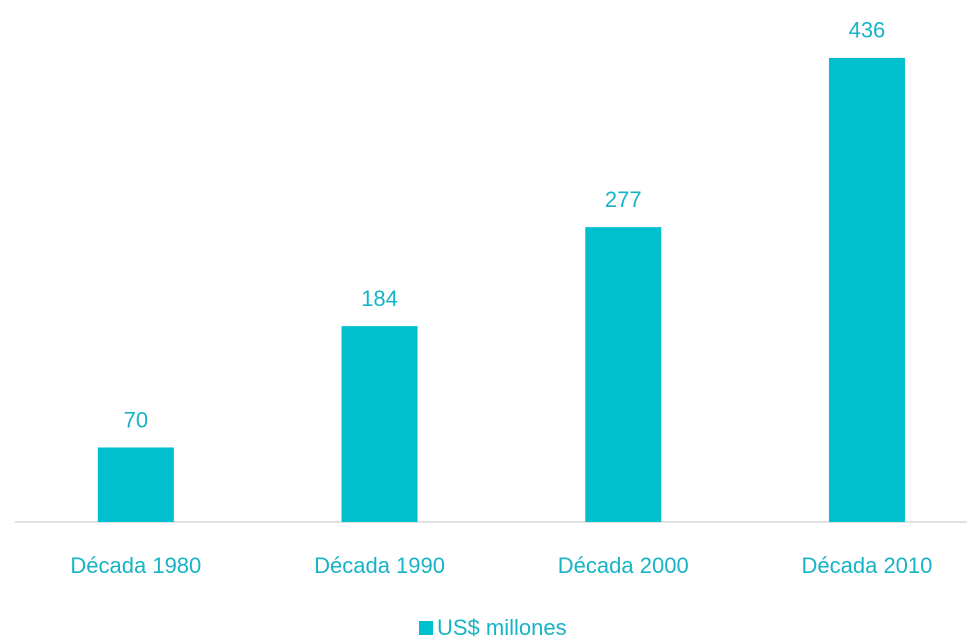  What do you see at coordinates (426, 628) in the screenshot?
I see `legend-swatch` at bounding box center [426, 628].